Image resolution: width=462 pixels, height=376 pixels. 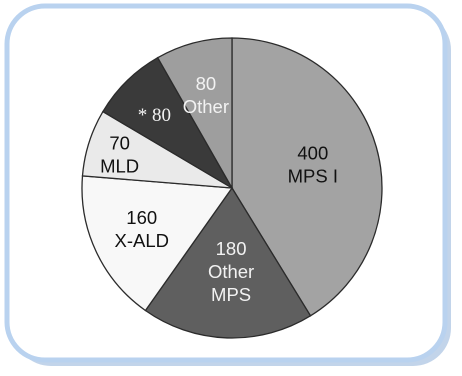 I want to click on slice-label-4: * 80, so click(x=154, y=115).